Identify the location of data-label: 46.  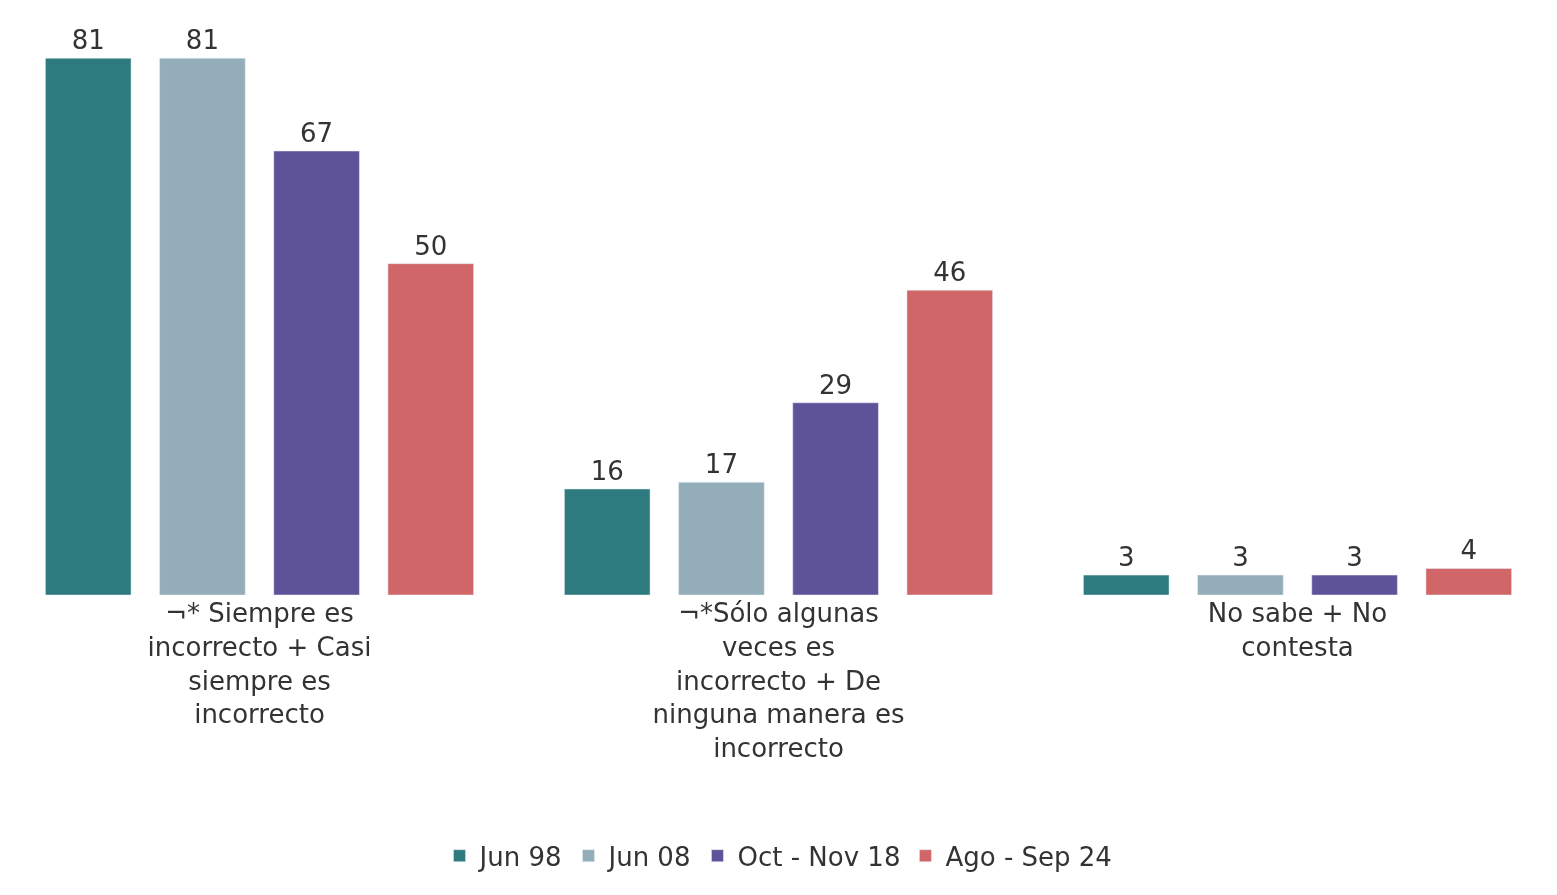
(950, 272).